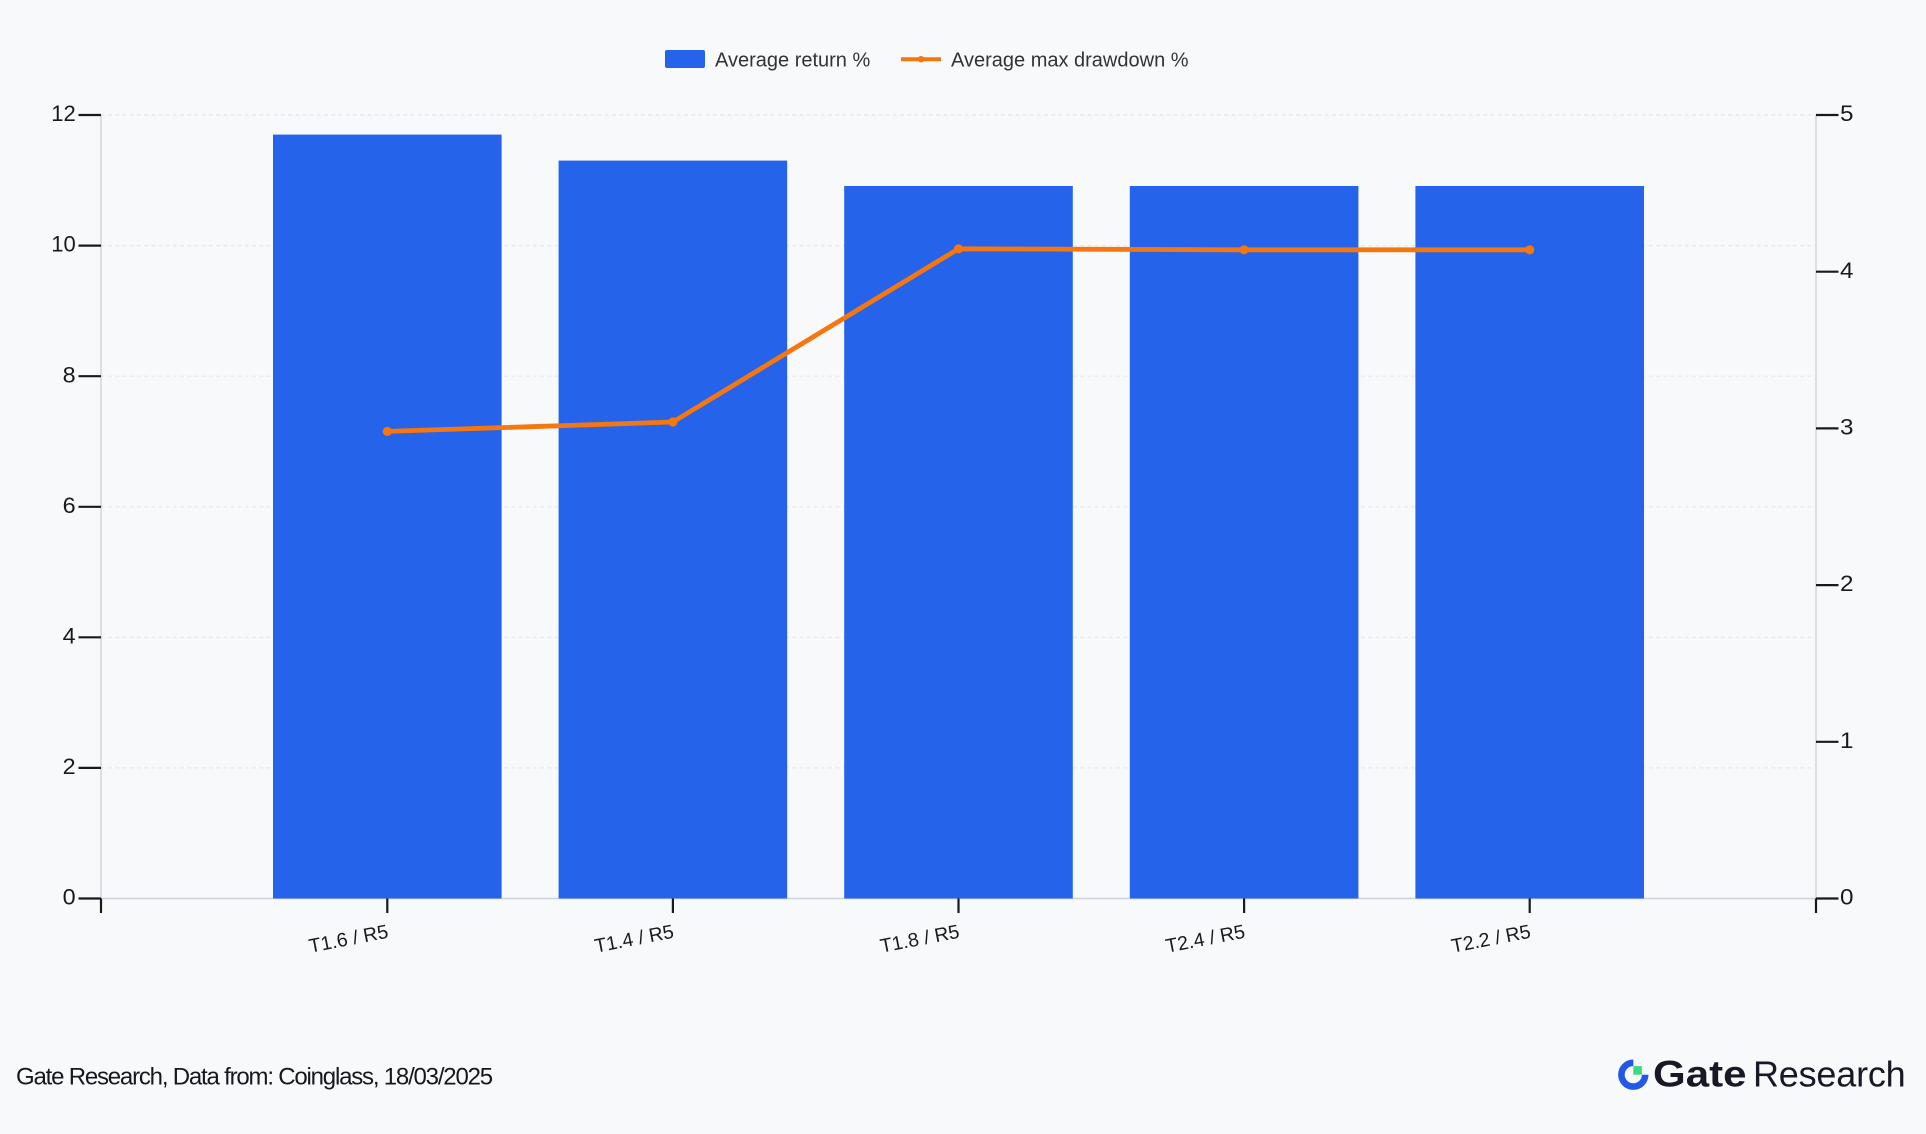  I want to click on svg-text: 6, so click(69, 505).